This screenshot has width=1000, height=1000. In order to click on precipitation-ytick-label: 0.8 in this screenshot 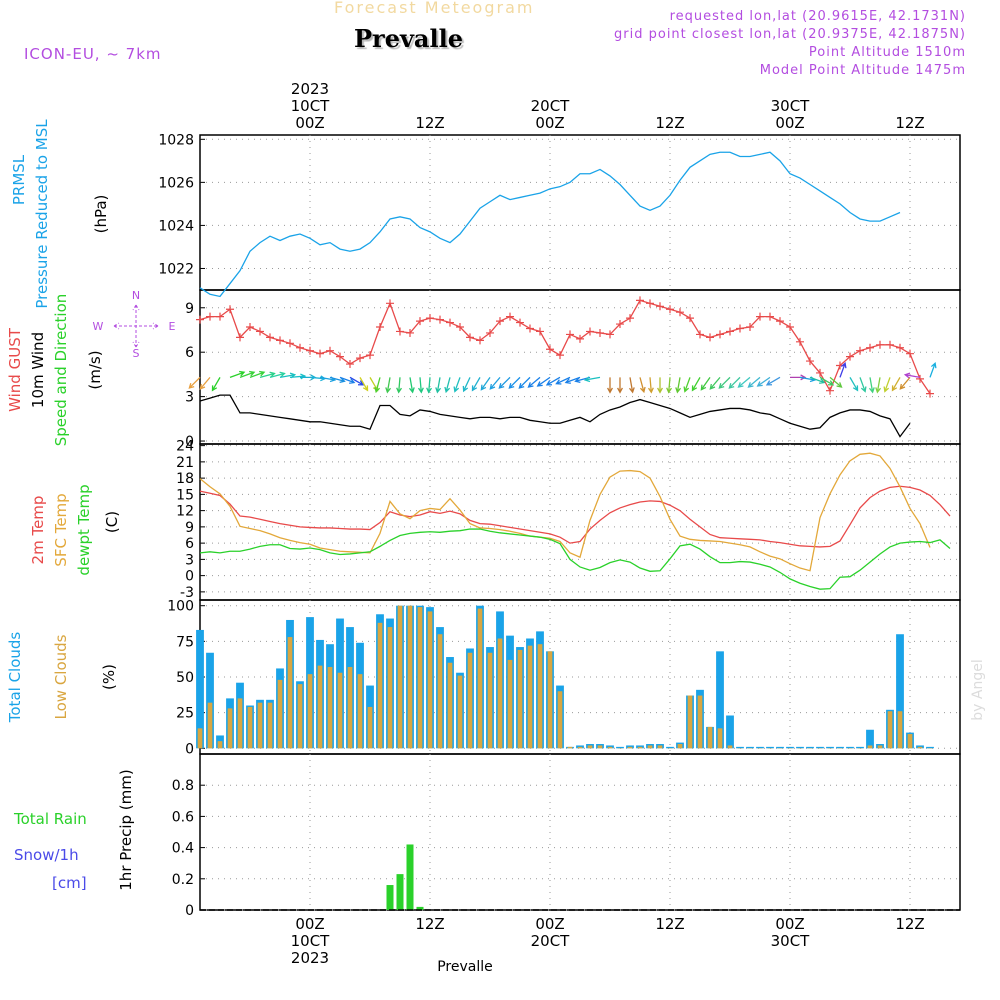, I will do `click(183, 786)`.